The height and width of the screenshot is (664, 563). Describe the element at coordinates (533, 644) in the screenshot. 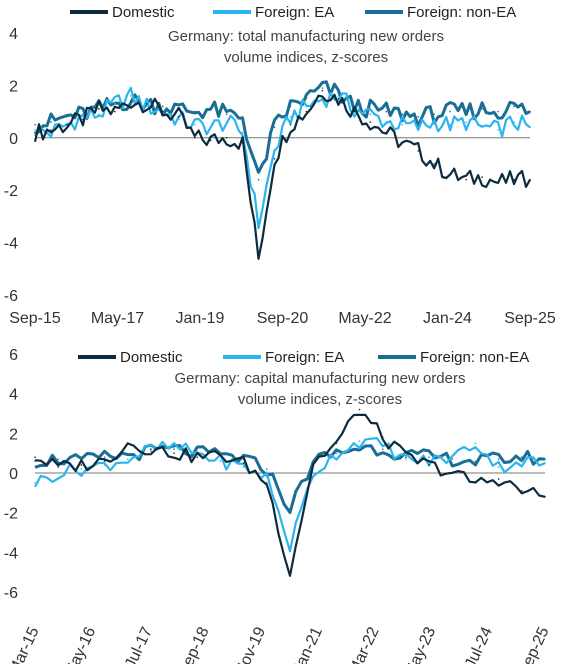

I see `x-tick-label: Sep-25` at that location.